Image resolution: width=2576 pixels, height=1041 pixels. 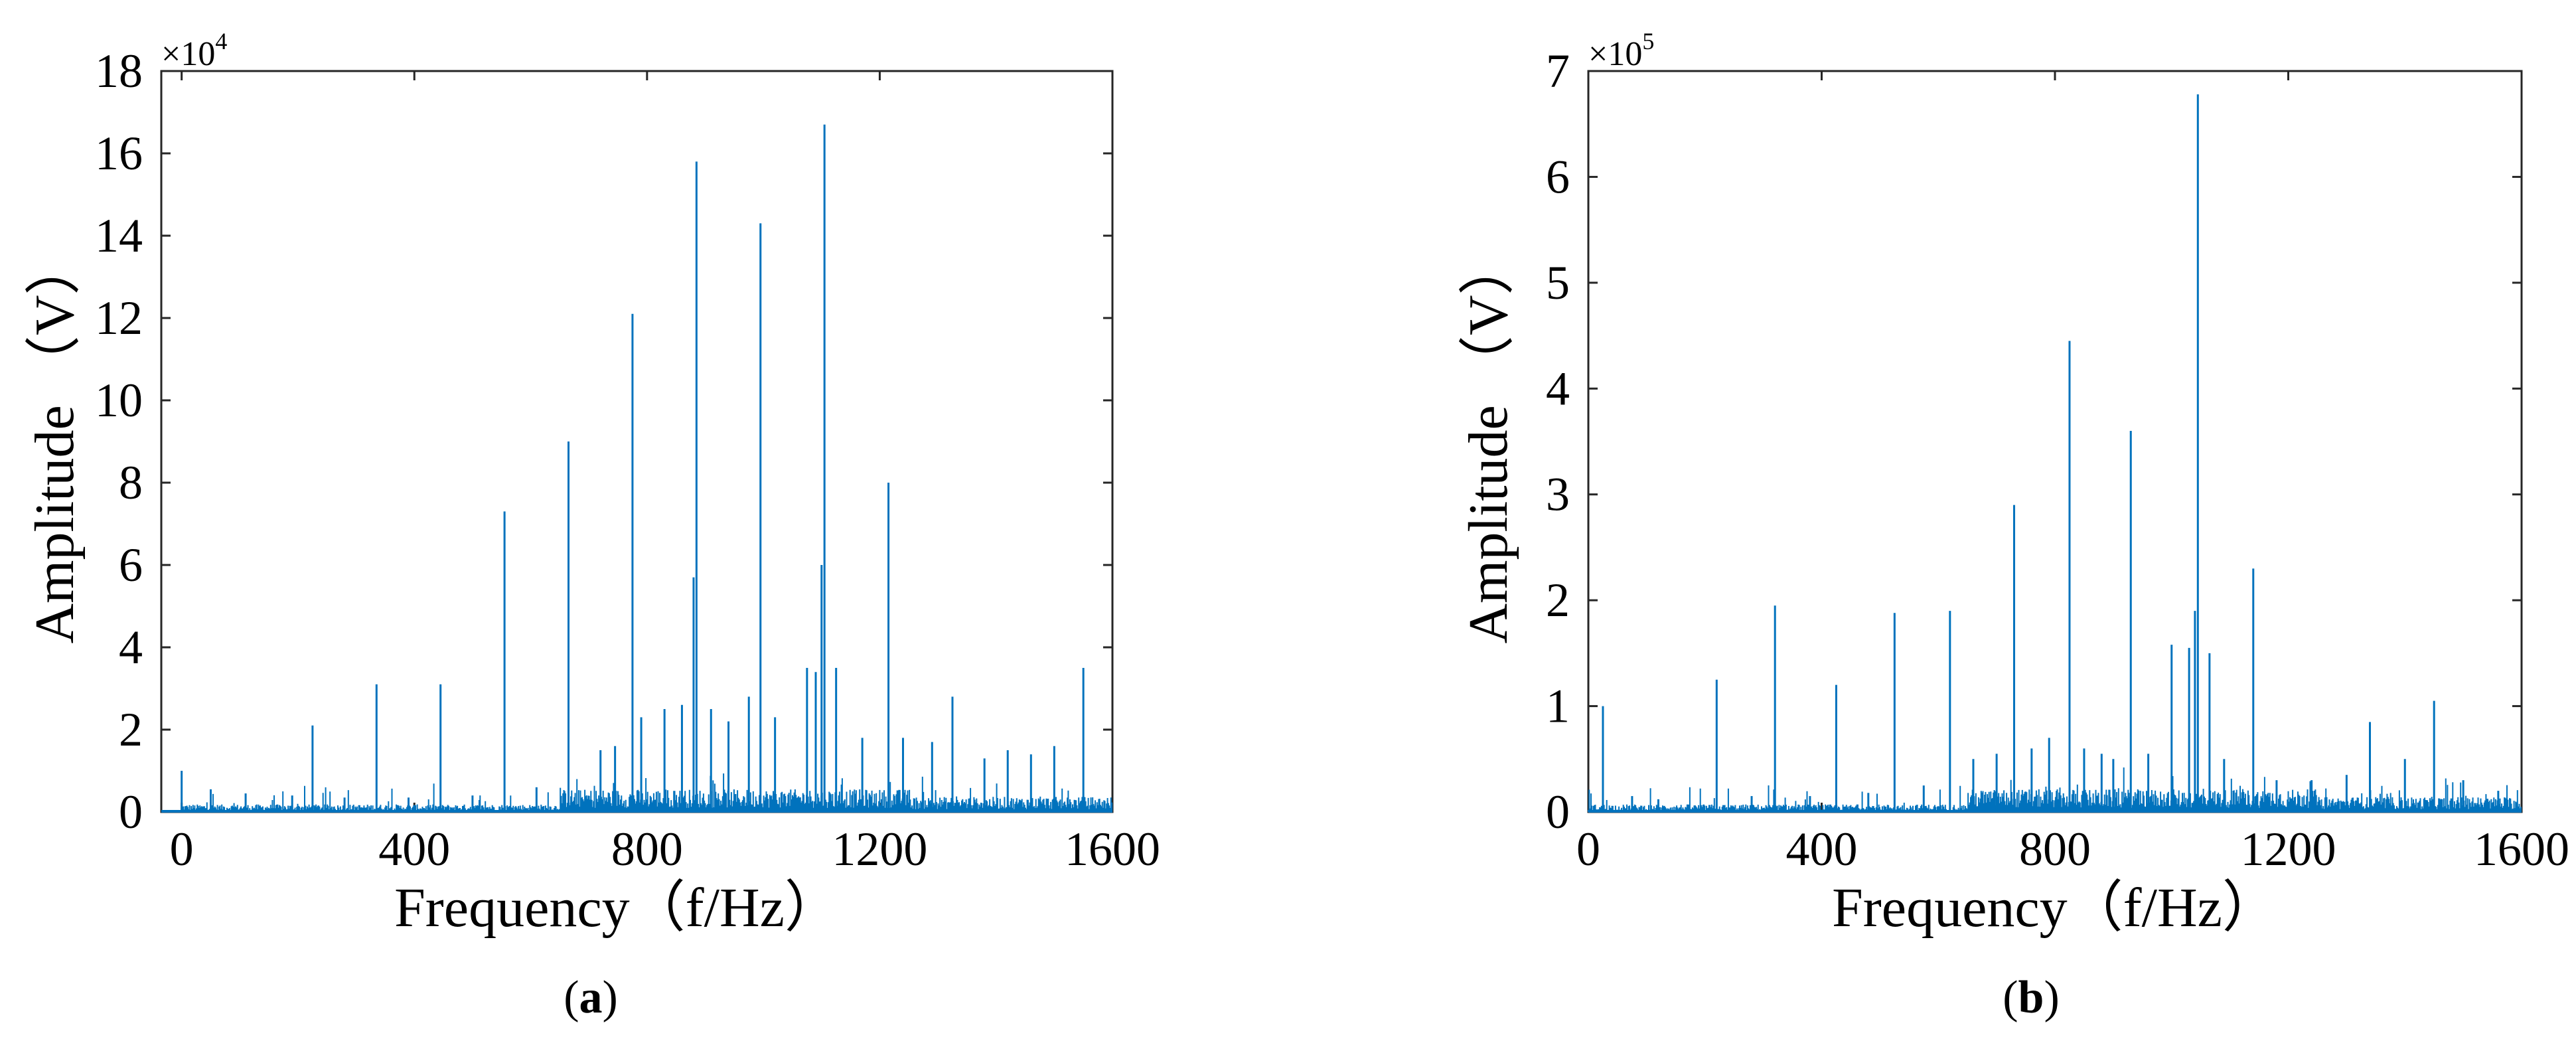 What do you see at coordinates (1558, 282) in the screenshot?
I see `y-tick-label: 5` at bounding box center [1558, 282].